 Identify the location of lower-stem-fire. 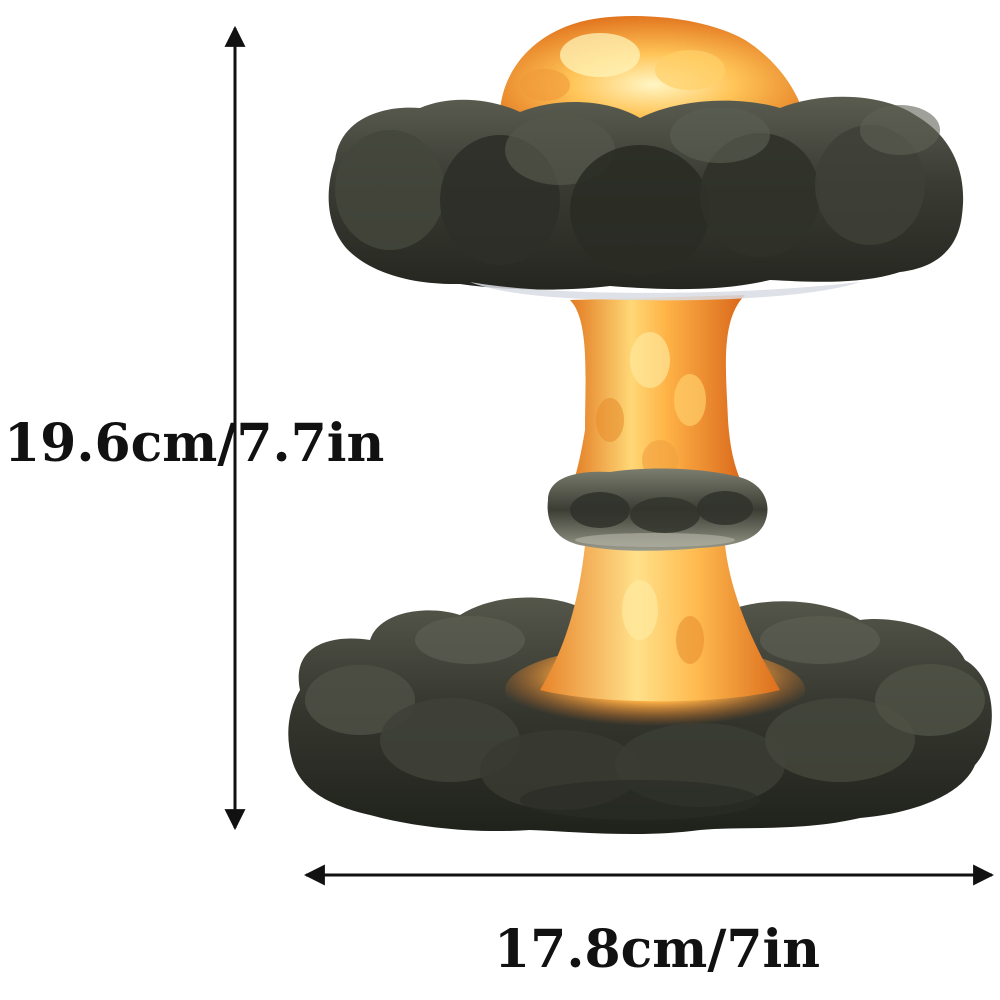
(660, 623).